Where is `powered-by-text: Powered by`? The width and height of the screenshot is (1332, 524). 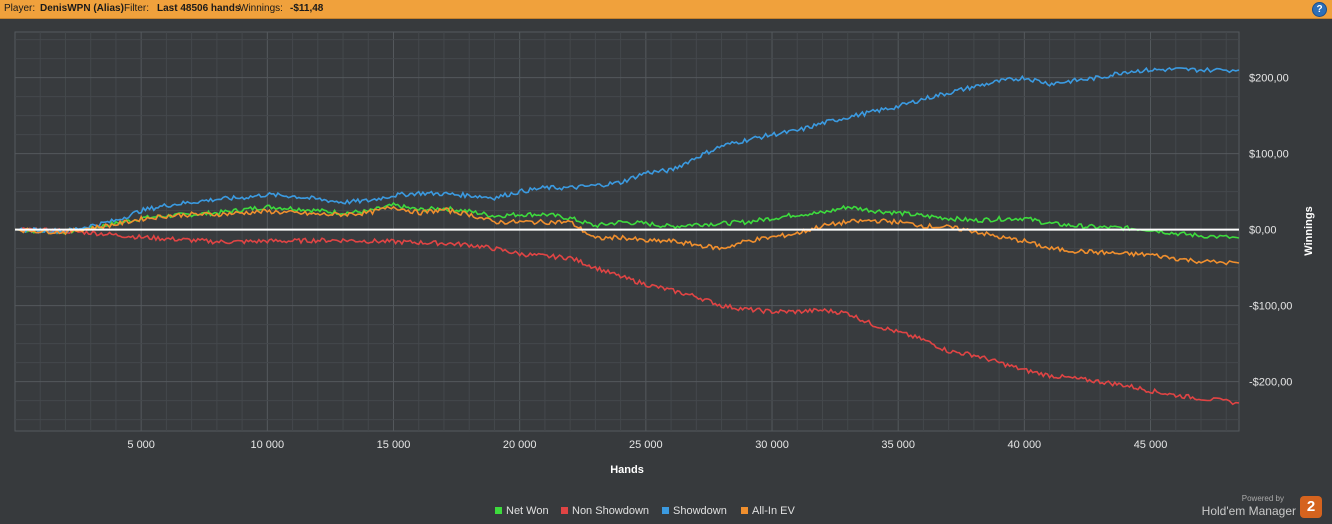 powered-by-text: Powered by is located at coordinates (1262, 498).